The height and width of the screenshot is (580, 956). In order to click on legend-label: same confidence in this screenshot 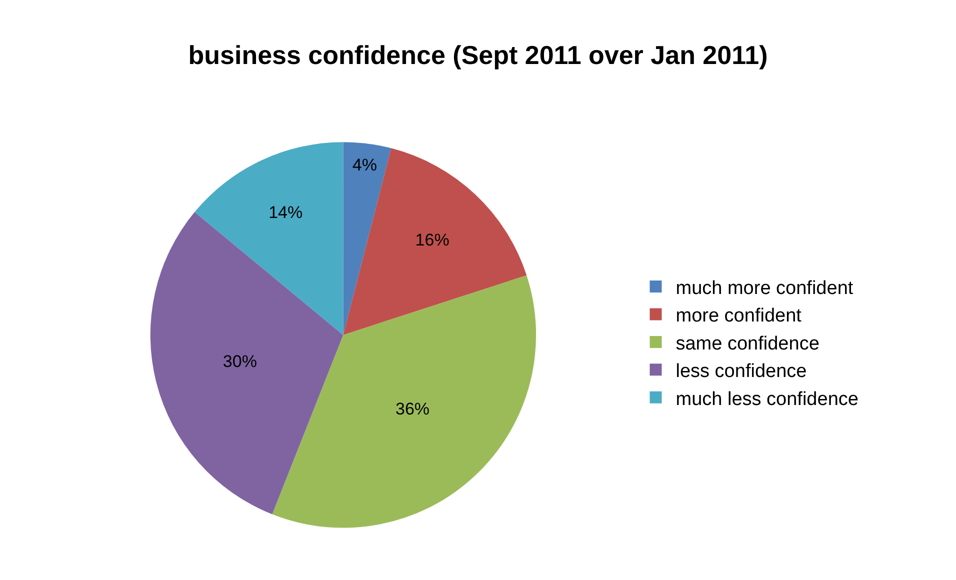, I will do `click(748, 343)`.